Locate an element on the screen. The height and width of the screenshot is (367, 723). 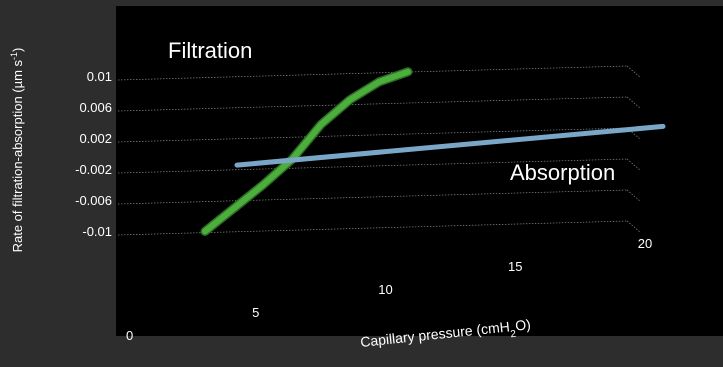
y-tick-label: -0.002 is located at coordinates (93, 169).